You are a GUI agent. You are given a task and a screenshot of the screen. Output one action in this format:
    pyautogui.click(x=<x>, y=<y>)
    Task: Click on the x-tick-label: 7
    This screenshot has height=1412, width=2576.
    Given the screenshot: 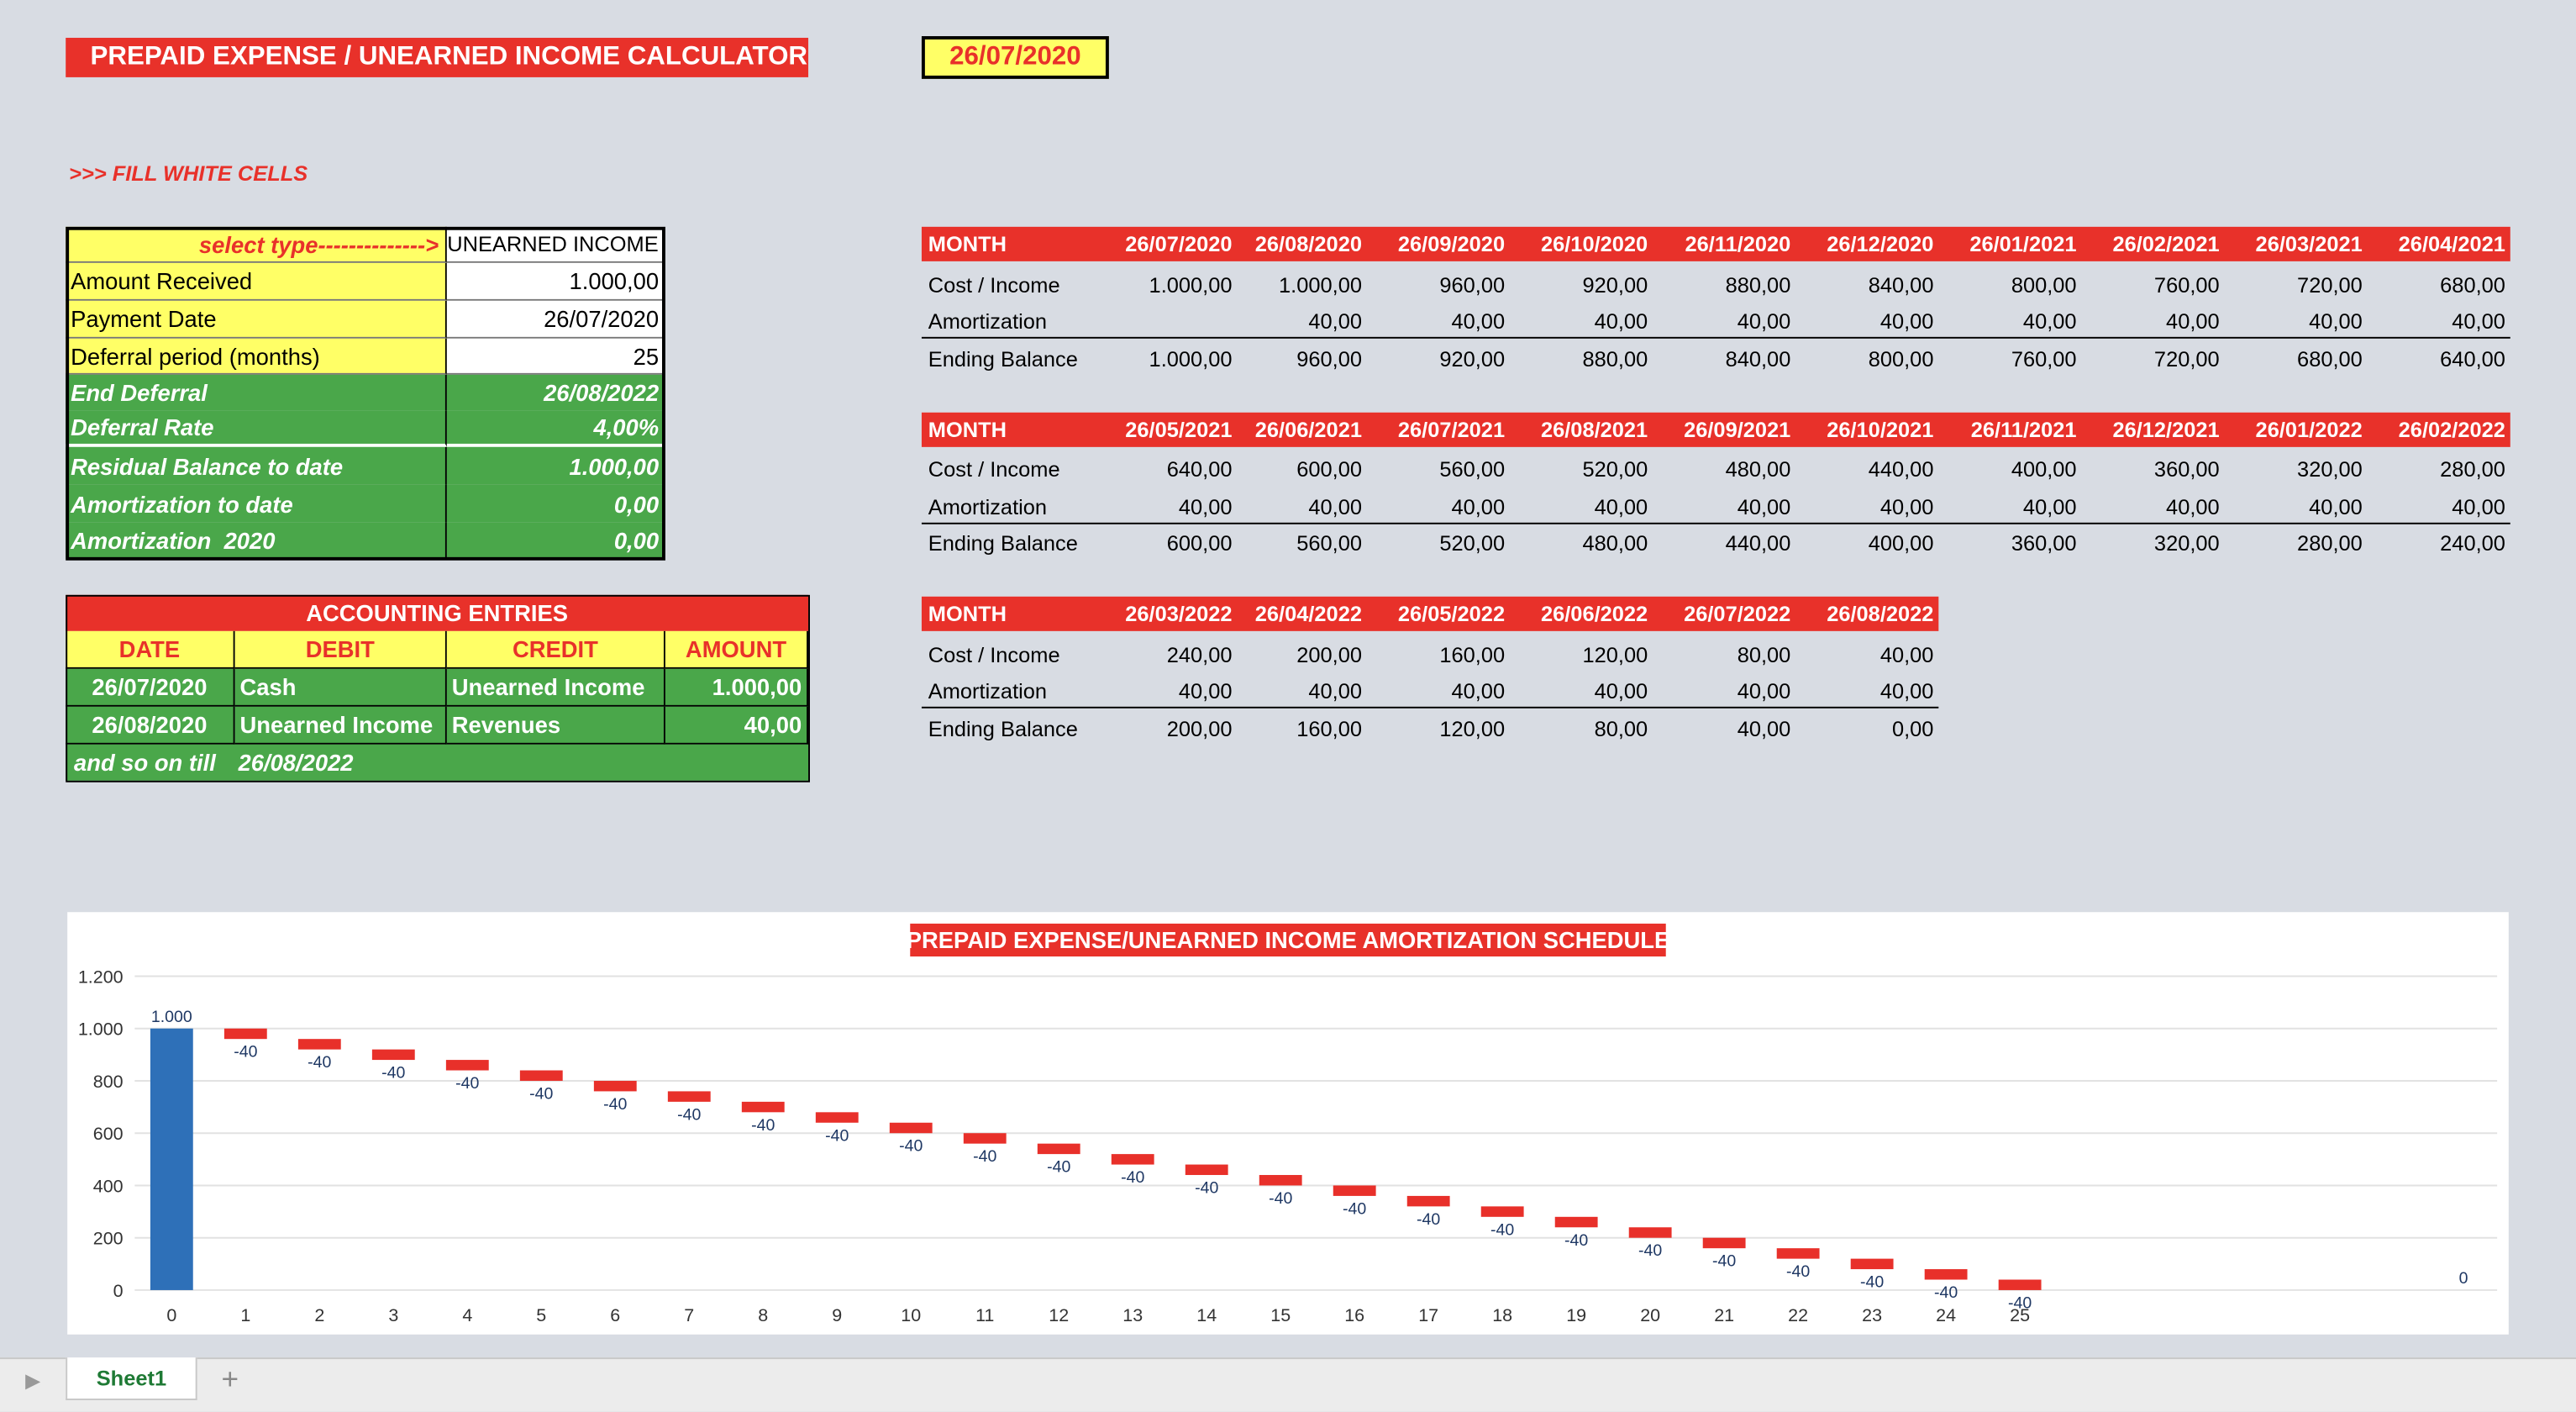 What is the action you would take?
    pyautogui.click(x=689, y=1315)
    